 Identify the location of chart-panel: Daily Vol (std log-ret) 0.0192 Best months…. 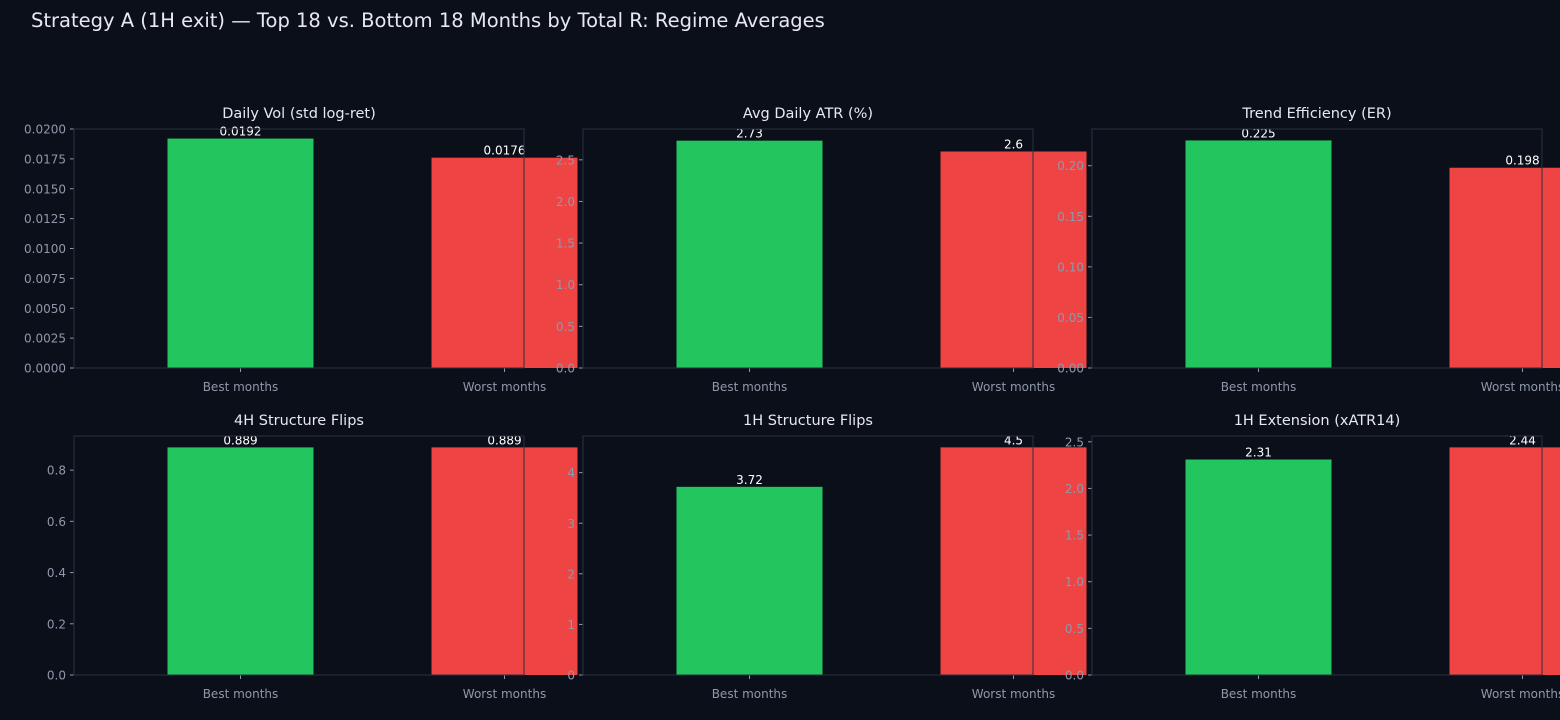
(301, 250).